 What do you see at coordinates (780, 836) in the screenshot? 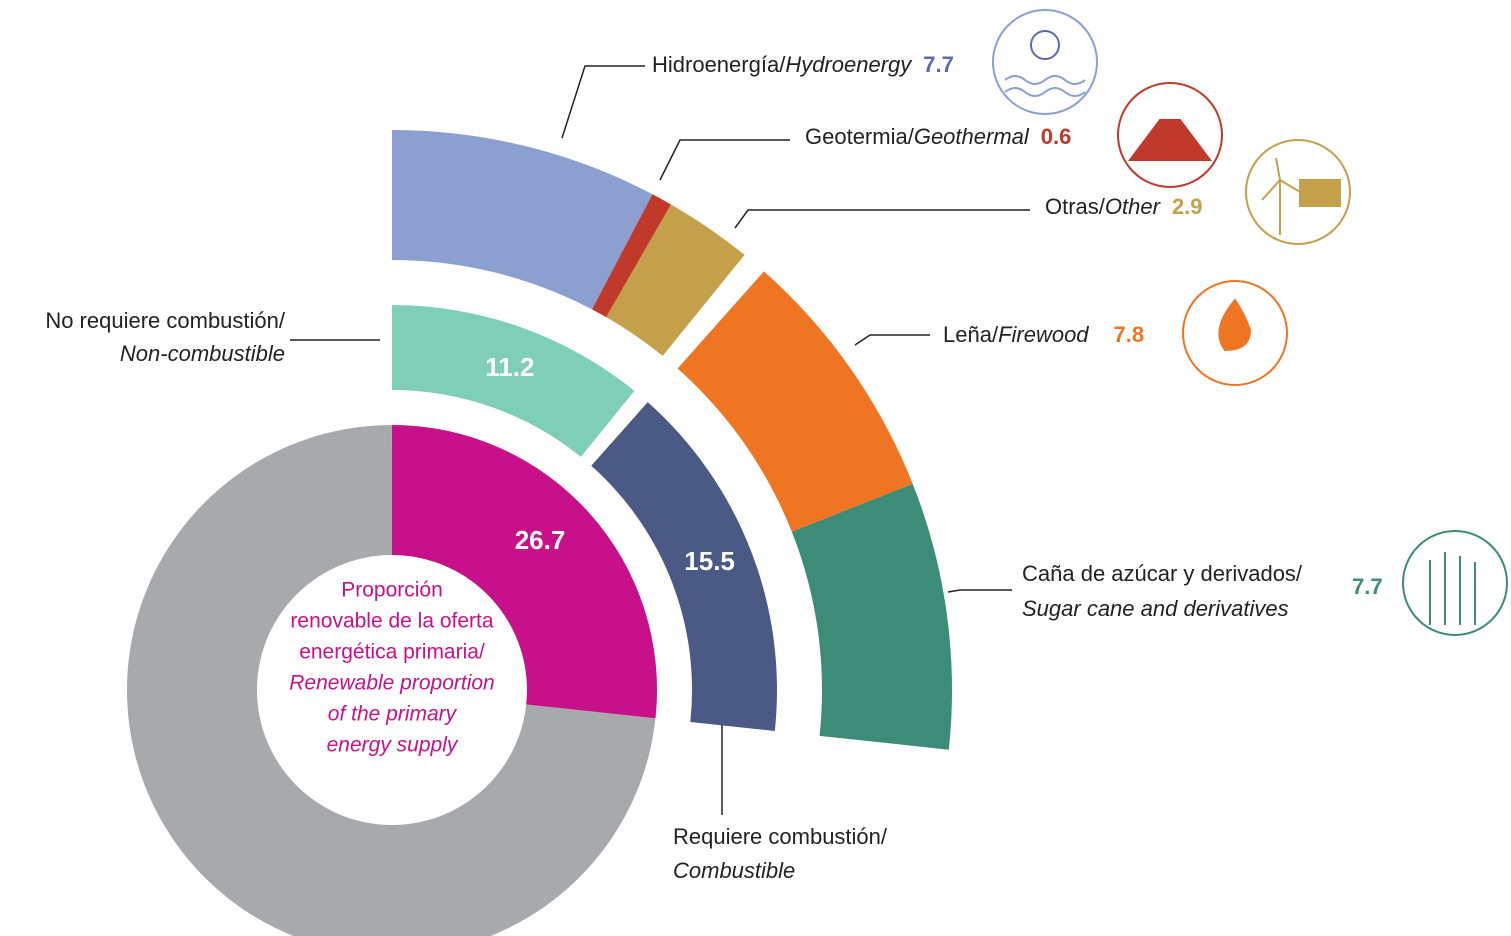
I see `group-name: Requiere combustión/` at bounding box center [780, 836].